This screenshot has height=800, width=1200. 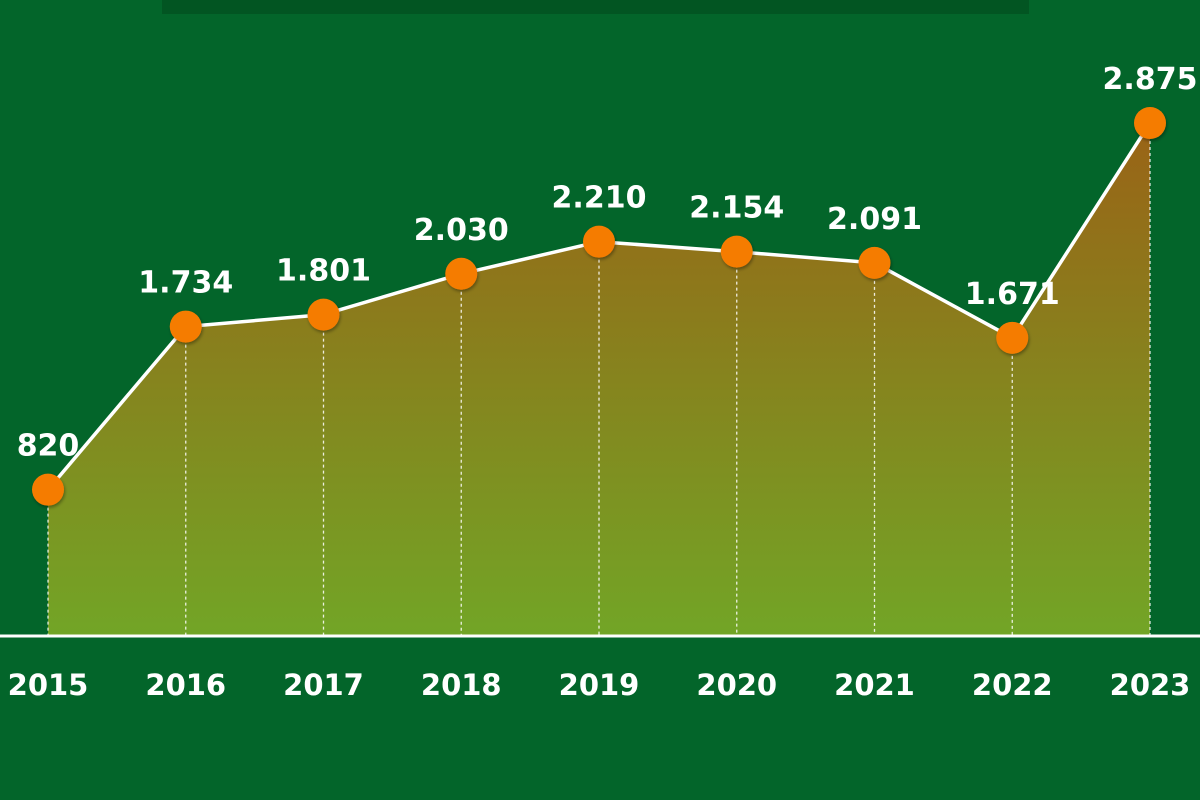 I want to click on marker-2020, so click(x=736, y=251).